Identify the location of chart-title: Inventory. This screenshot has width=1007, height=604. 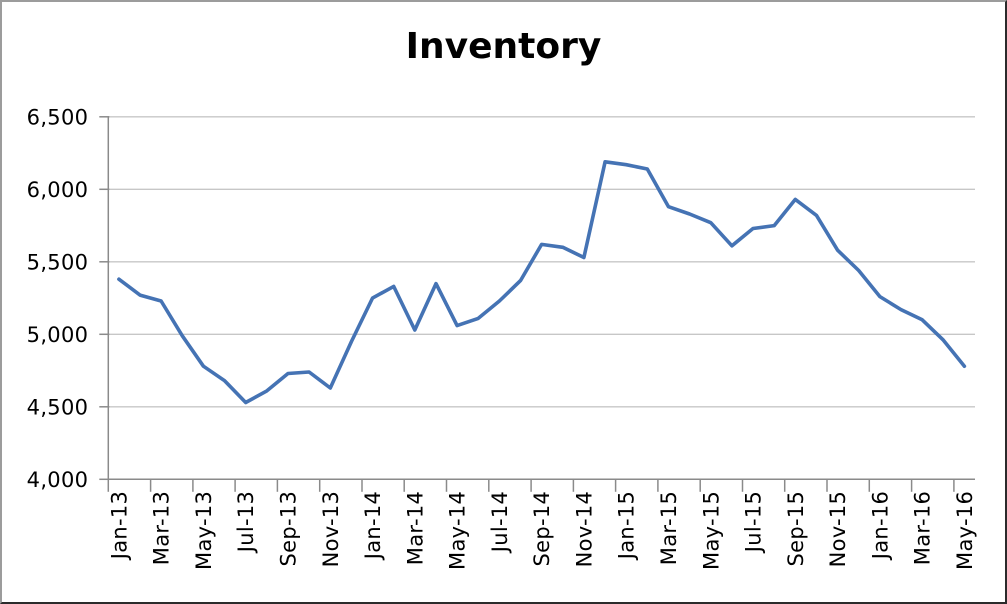
(503, 46).